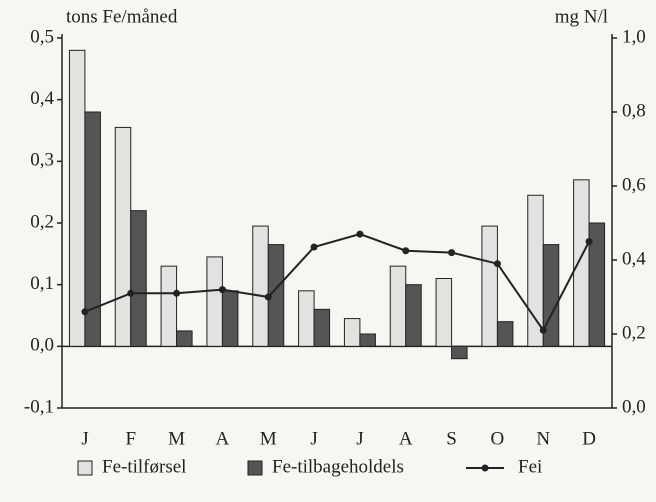 The height and width of the screenshot is (502, 656). What do you see at coordinates (581, 16) in the screenshot?
I see `y2-axis-title: mg N/l` at bounding box center [581, 16].